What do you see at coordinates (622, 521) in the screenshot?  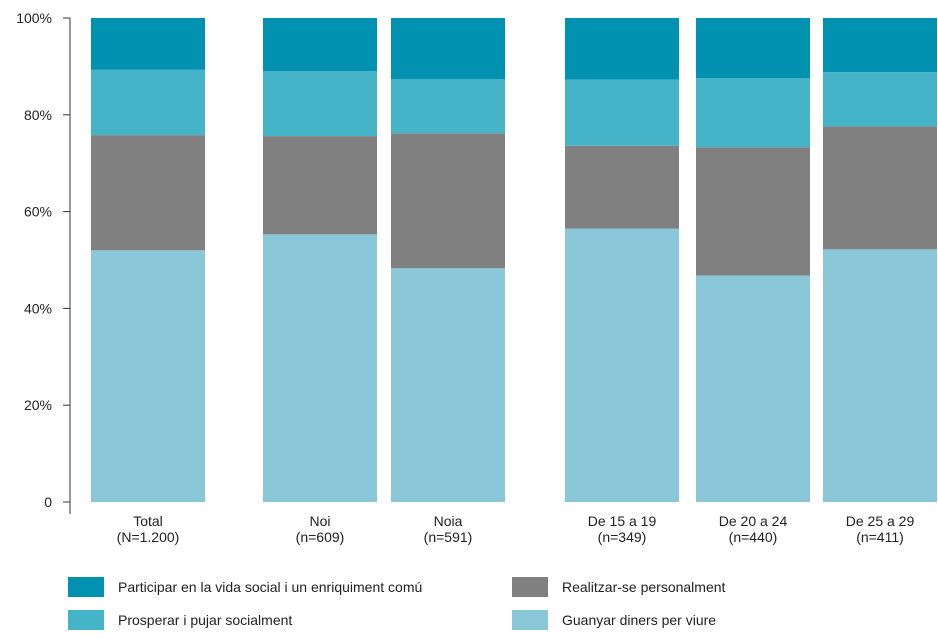 I see `x-category-label: De 15 a 19` at bounding box center [622, 521].